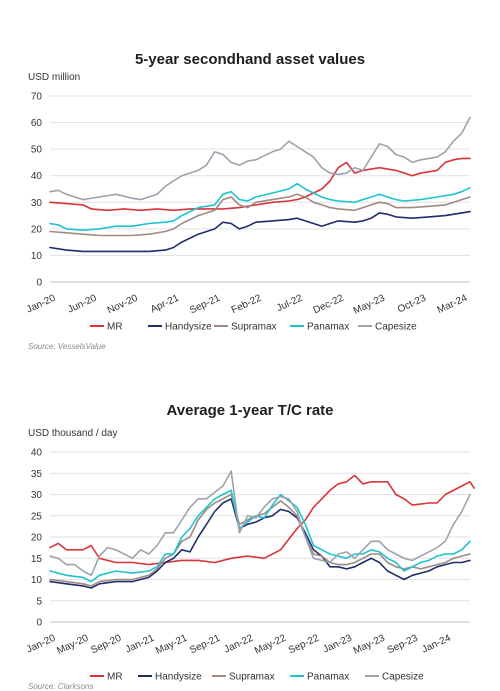  What do you see at coordinates (67, 346) in the screenshot?
I see `chart-1-source: Source: VesselsValue` at bounding box center [67, 346].